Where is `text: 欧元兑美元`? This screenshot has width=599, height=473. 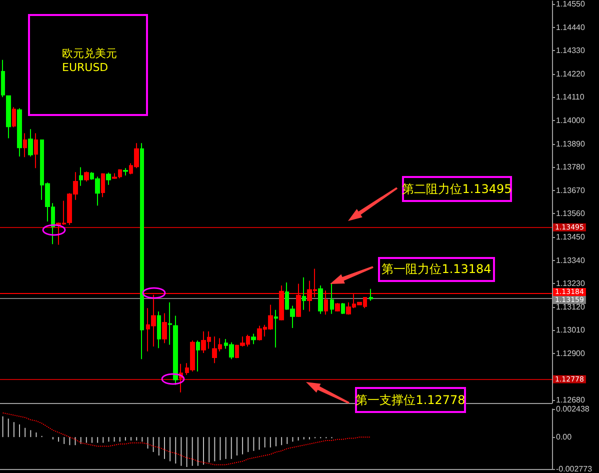 text: 欧元兑美元 is located at coordinates (89, 53).